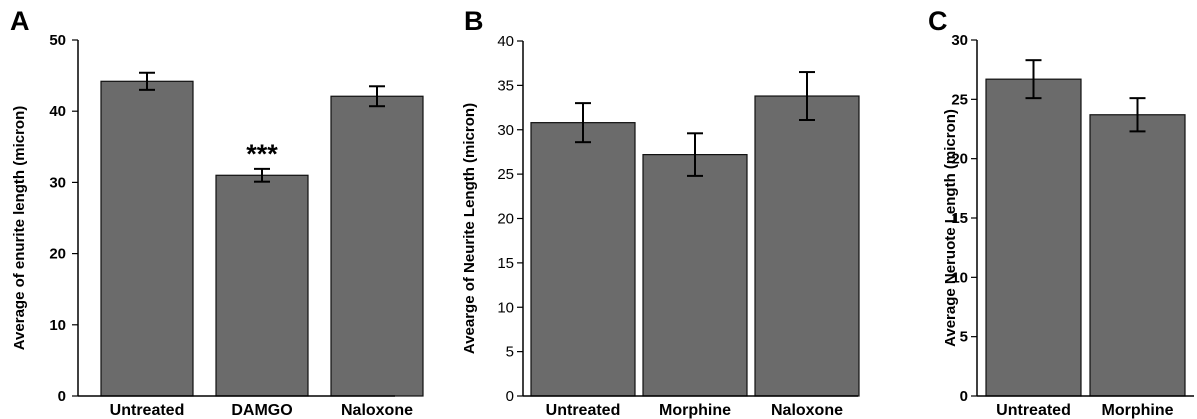 Image resolution: width=1197 pixels, height=419 pixels. I want to click on y-tick-label: 35, so click(505, 85).